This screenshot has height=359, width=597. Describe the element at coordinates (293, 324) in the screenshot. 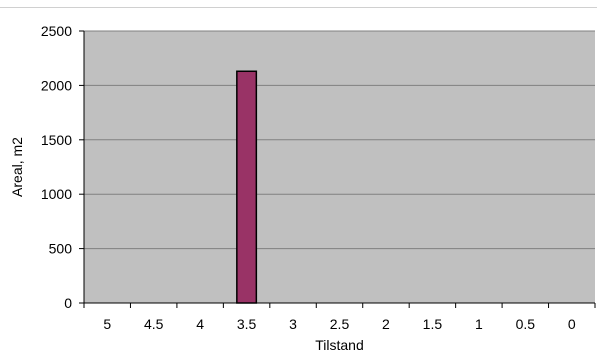

I see `x-tick-label: 3` at that location.